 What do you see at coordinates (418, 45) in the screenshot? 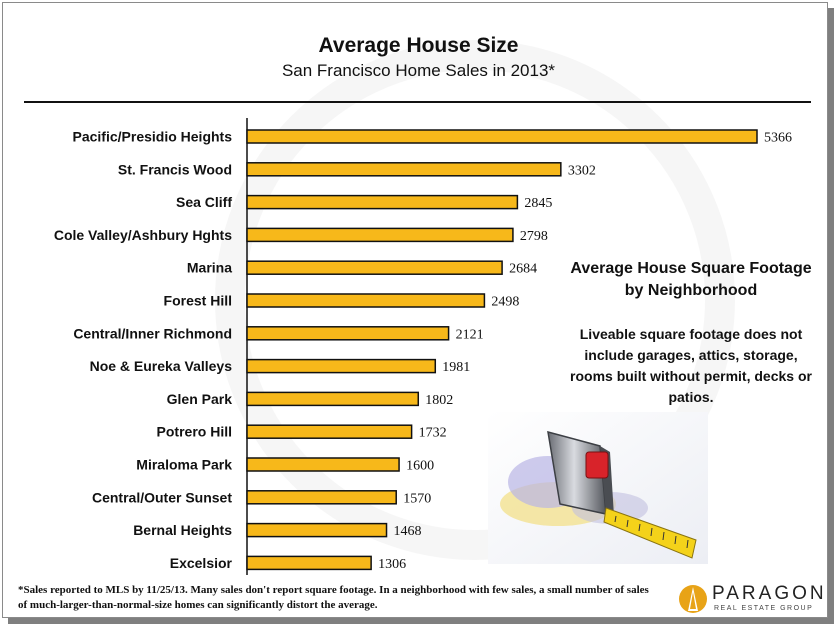
I see `chart-title: Average House Size` at bounding box center [418, 45].